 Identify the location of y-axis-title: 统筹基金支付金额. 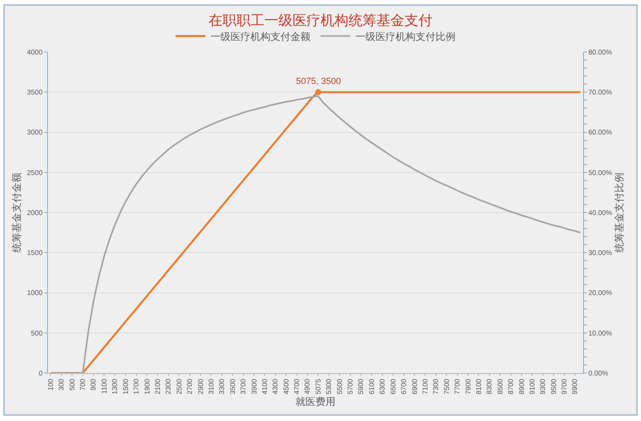
(17, 212).